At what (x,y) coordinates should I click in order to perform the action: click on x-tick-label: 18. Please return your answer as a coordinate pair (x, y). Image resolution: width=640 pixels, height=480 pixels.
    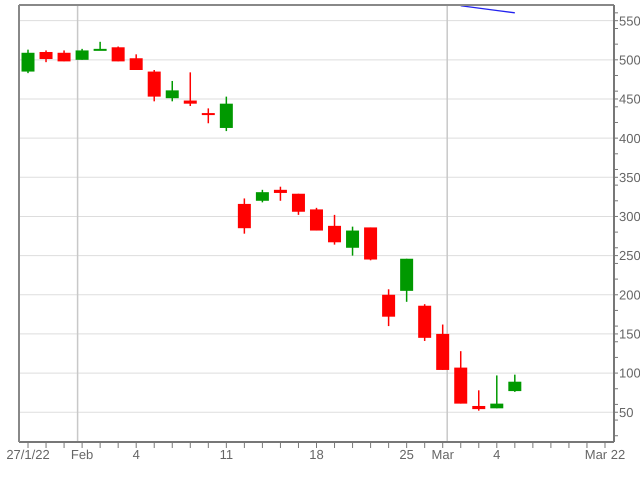
    Looking at the image, I should click on (316, 454).